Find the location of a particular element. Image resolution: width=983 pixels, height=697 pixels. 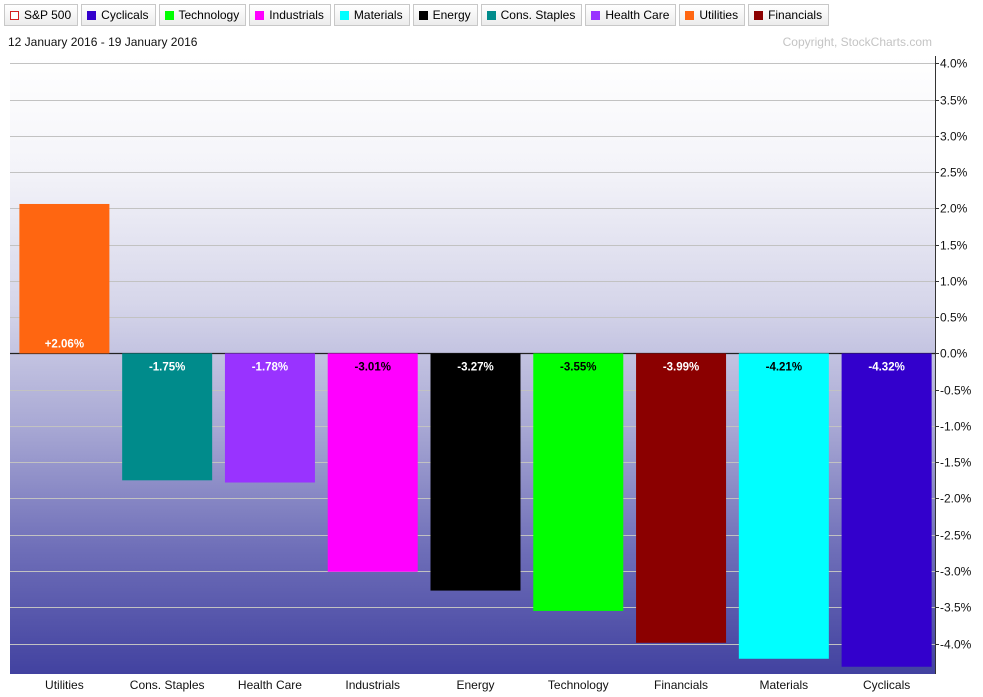

bar-cons-staples is located at coordinates (167, 417).